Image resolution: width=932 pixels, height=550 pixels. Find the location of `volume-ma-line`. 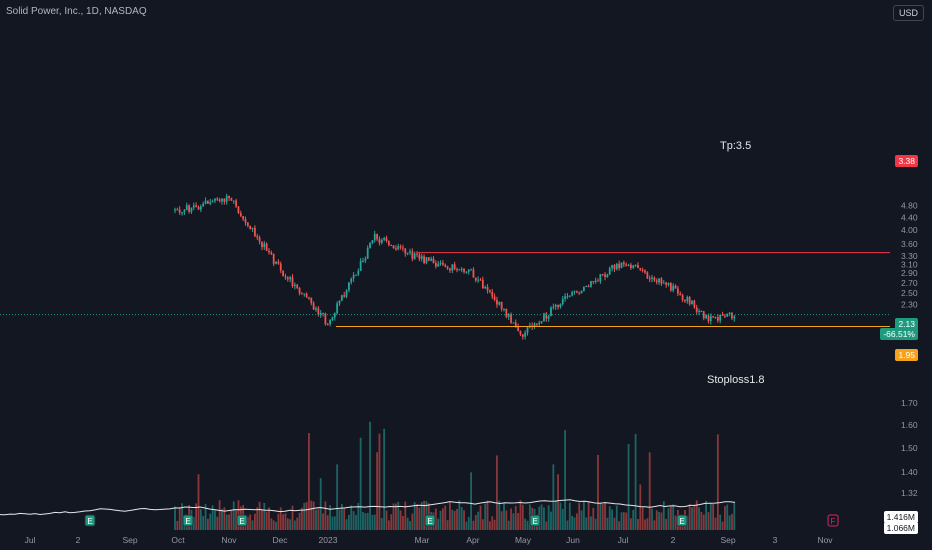

volume-ma-line is located at coordinates (368, 507).